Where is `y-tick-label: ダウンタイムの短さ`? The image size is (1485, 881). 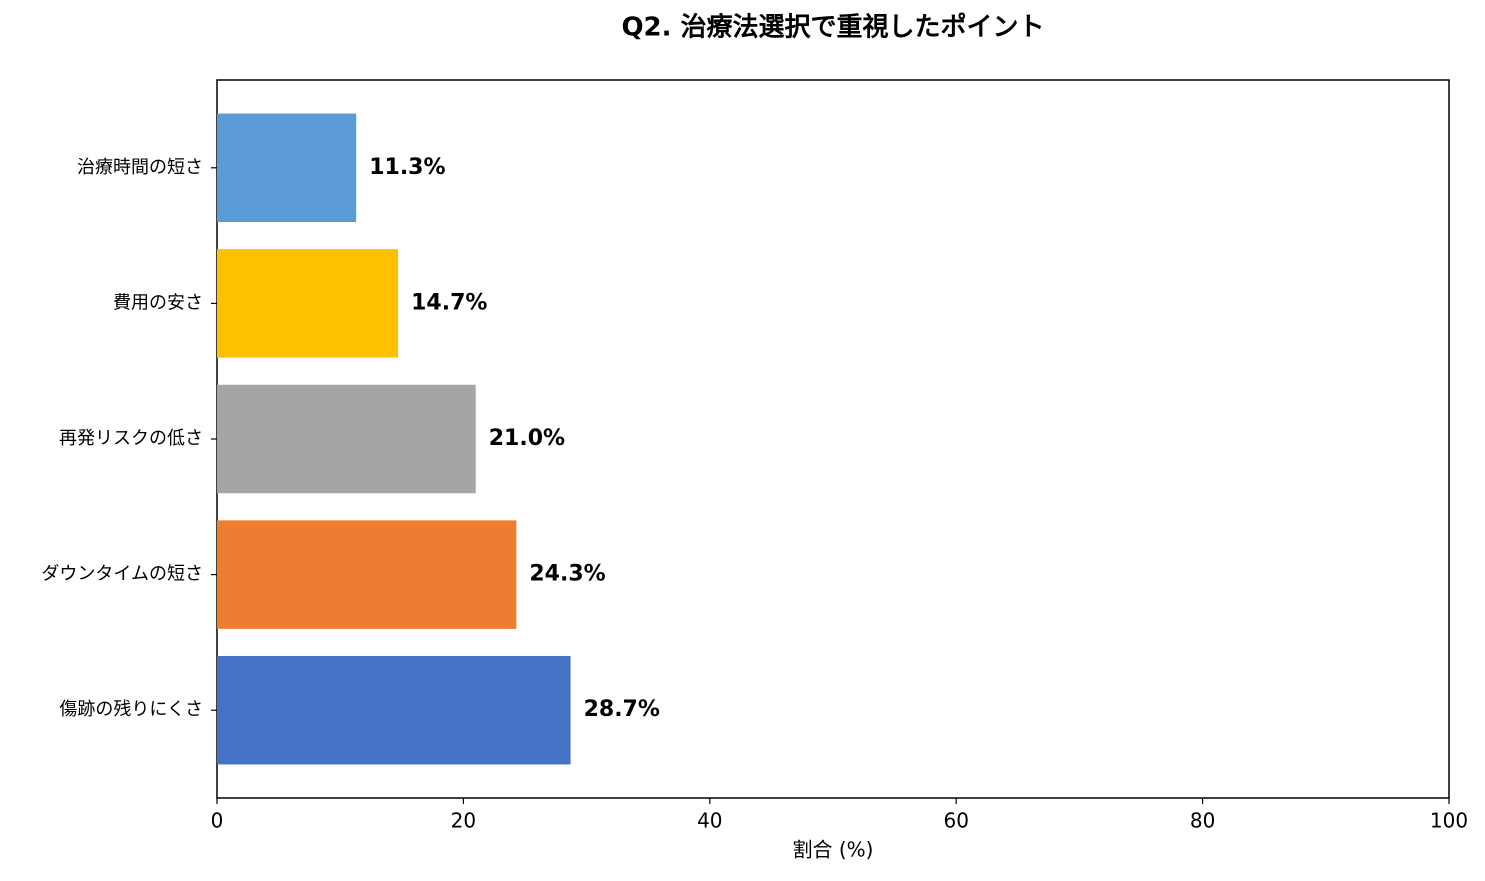 y-tick-label: ダウンタイムの短さ is located at coordinates (122, 574).